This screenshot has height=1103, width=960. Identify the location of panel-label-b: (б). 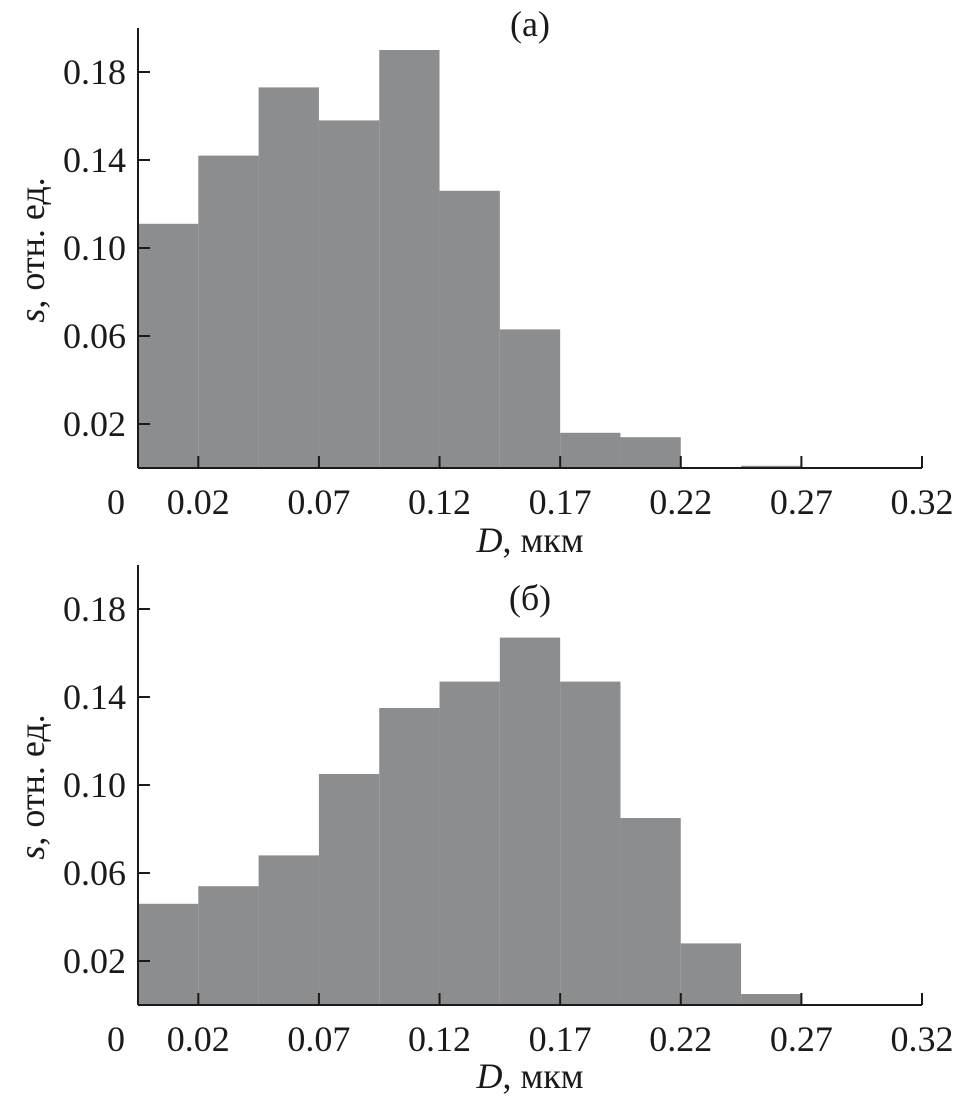
(530, 598).